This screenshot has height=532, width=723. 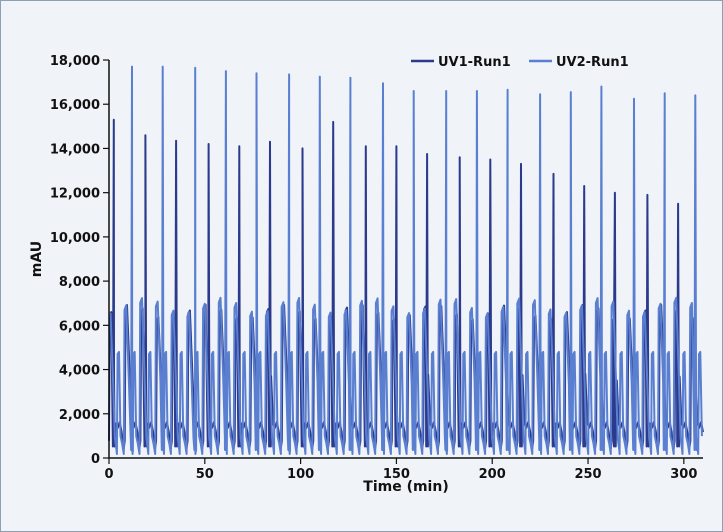 What do you see at coordinates (592, 62) in the screenshot?
I see `legend-label-uv2: UV2-Run1` at bounding box center [592, 62].